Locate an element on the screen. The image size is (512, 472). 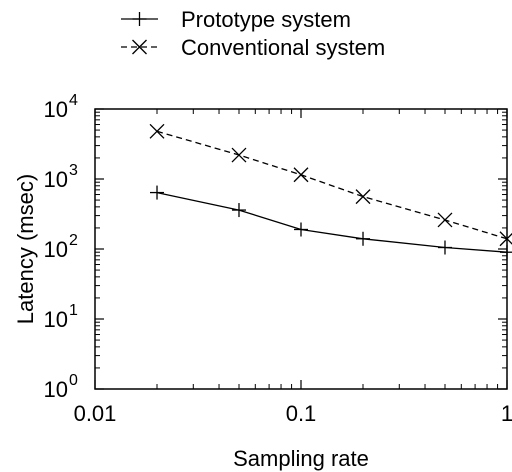
legend-label: Prototype system is located at coordinates (266, 19).